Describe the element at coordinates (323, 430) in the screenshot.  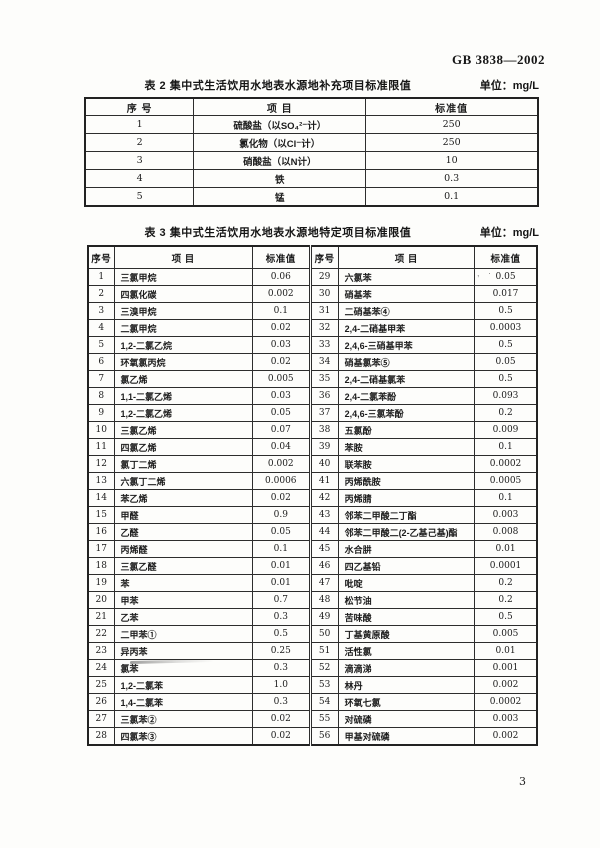
I see `table-cell: 38` at that location.